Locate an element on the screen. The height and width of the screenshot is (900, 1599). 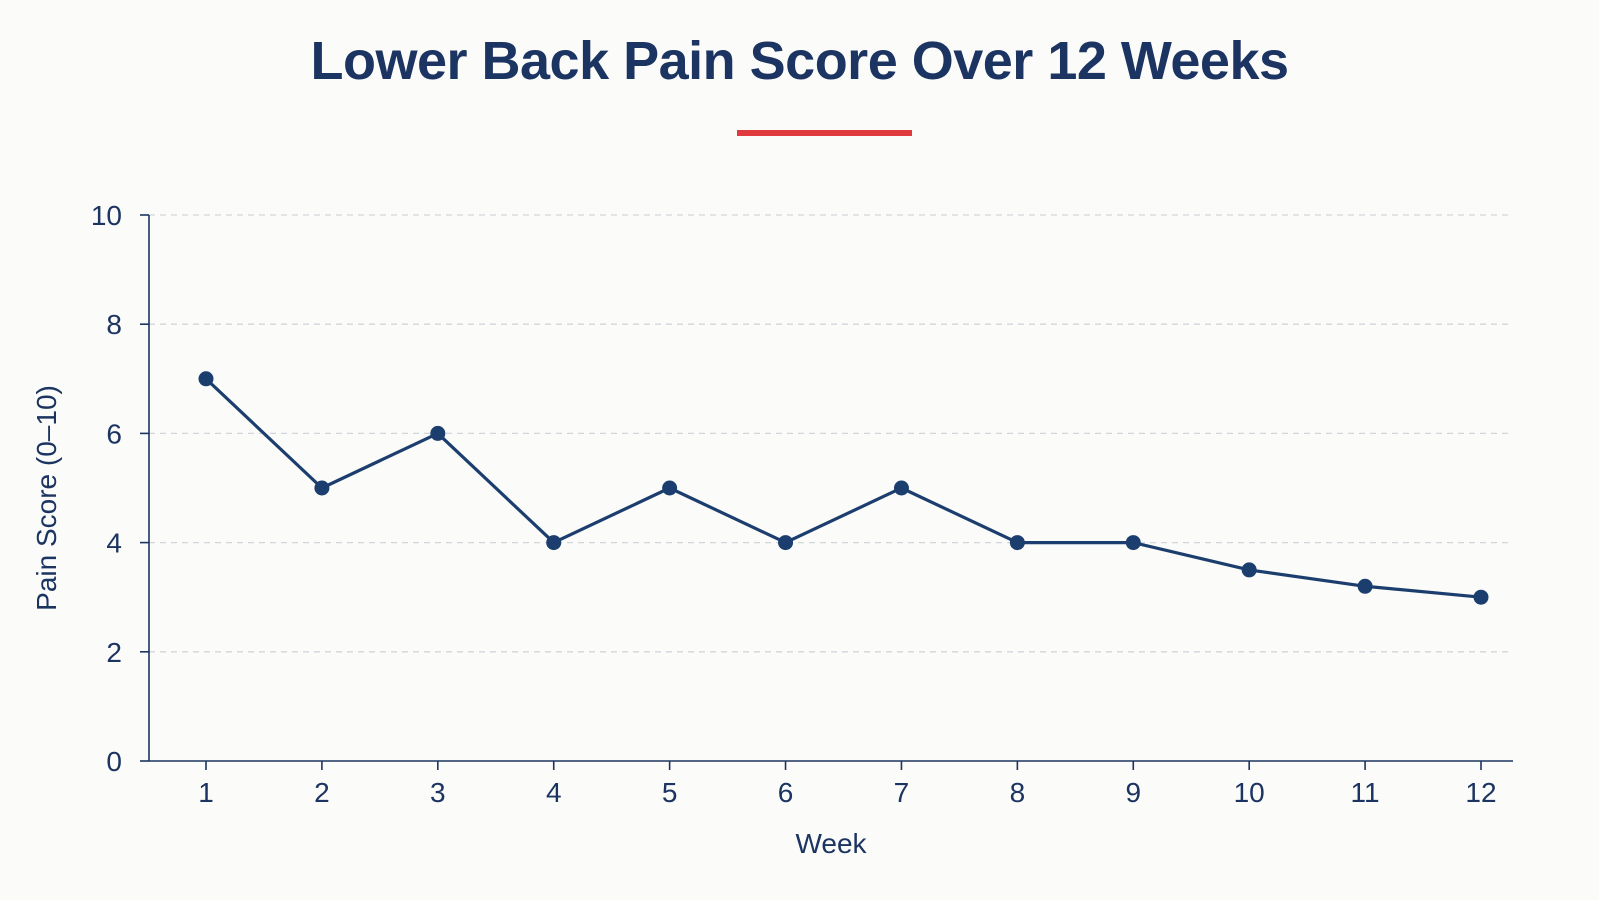
y-tick-label-0: 0 is located at coordinates (114, 761).